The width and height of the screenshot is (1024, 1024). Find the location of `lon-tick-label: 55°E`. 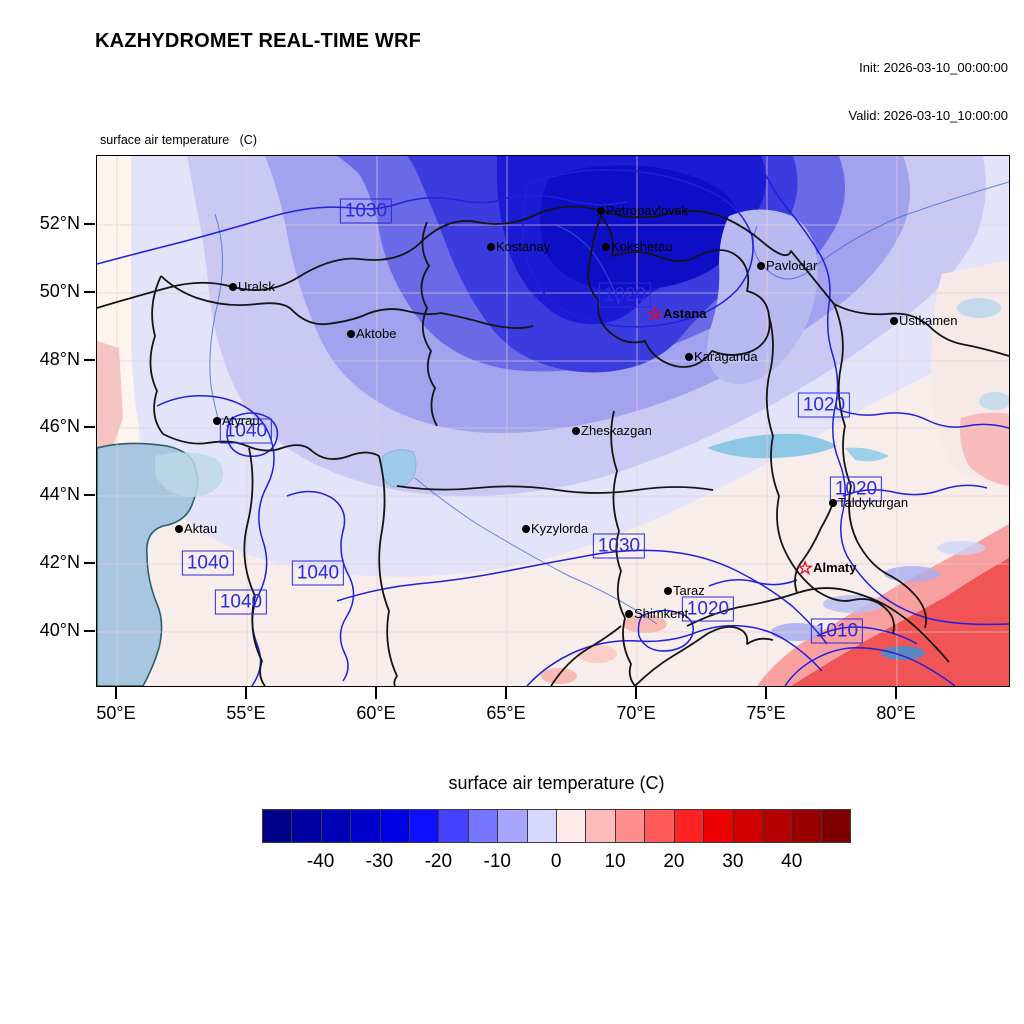

lon-tick-label: 55°E is located at coordinates (246, 713).